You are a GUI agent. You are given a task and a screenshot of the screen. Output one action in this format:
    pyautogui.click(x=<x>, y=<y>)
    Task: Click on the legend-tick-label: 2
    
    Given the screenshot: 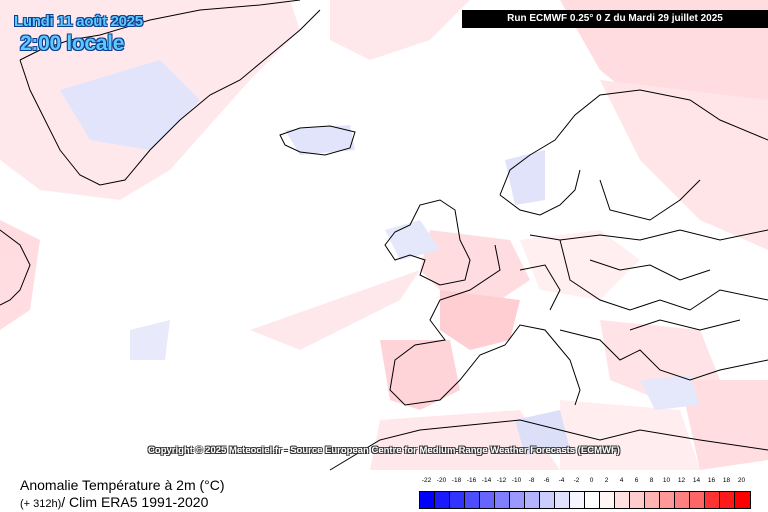 What is the action you would take?
    pyautogui.click(x=606, y=480)
    